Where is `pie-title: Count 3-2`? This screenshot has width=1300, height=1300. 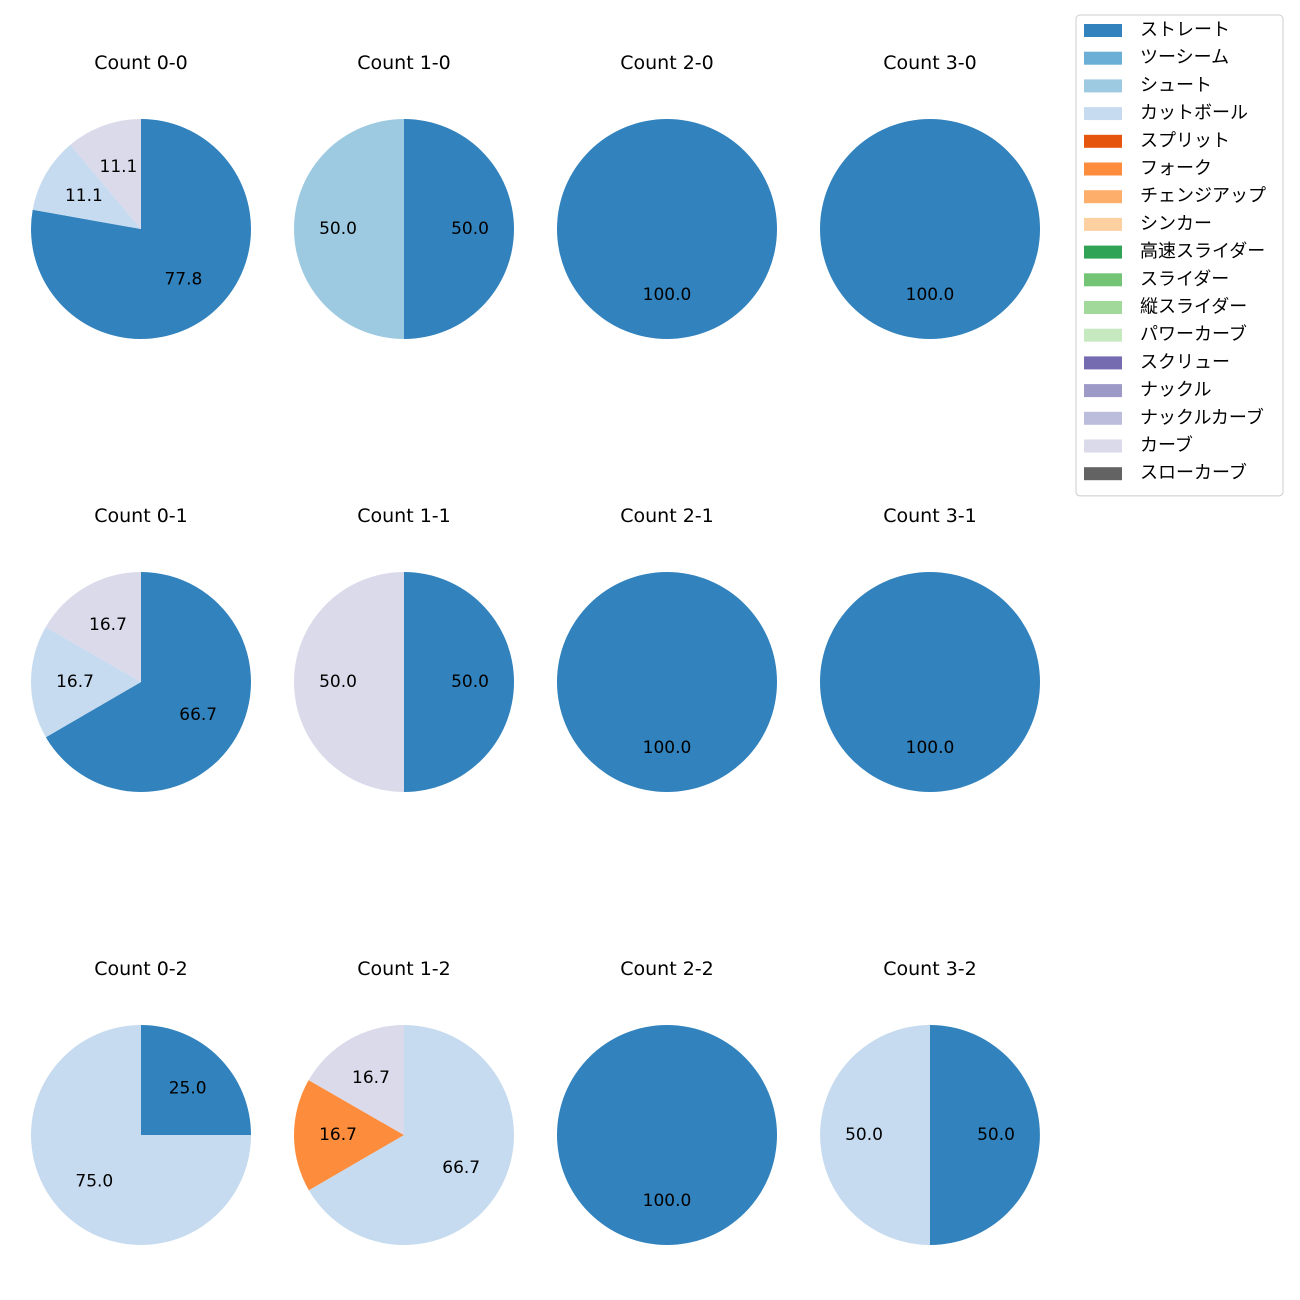
pie-title: Count 3-2 is located at coordinates (930, 969).